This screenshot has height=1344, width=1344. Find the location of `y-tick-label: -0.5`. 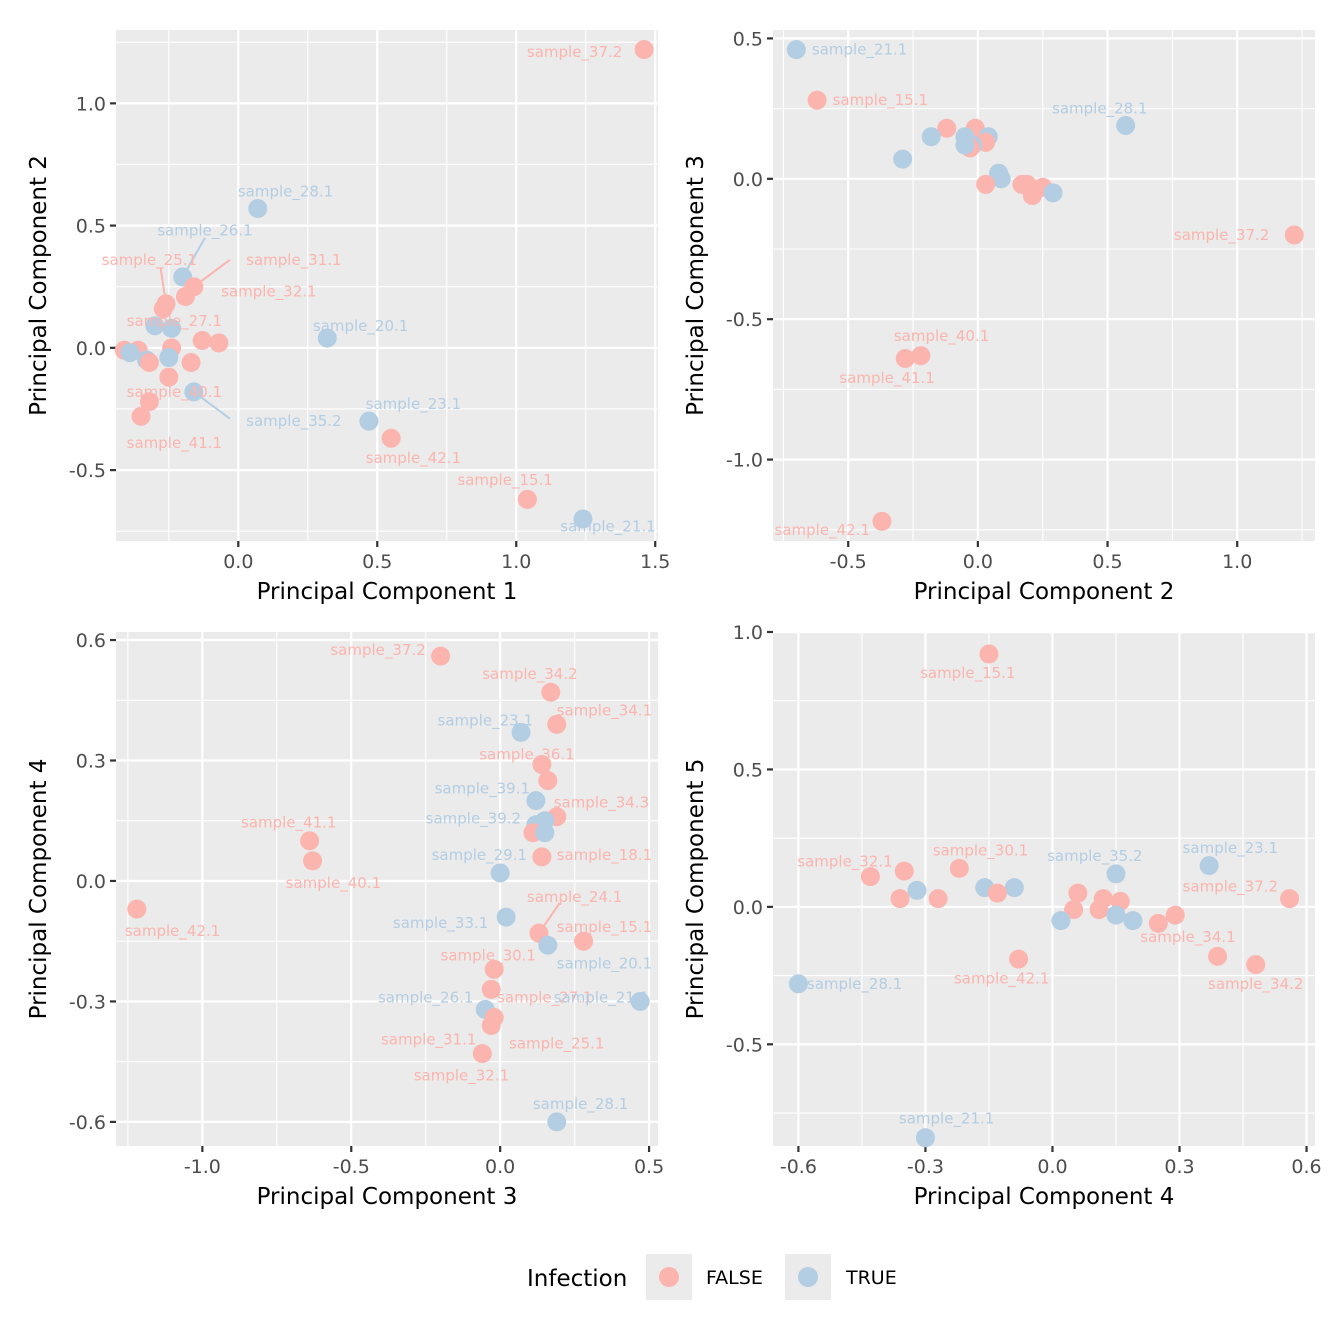

y-tick-label: -0.5 is located at coordinates (87, 471).